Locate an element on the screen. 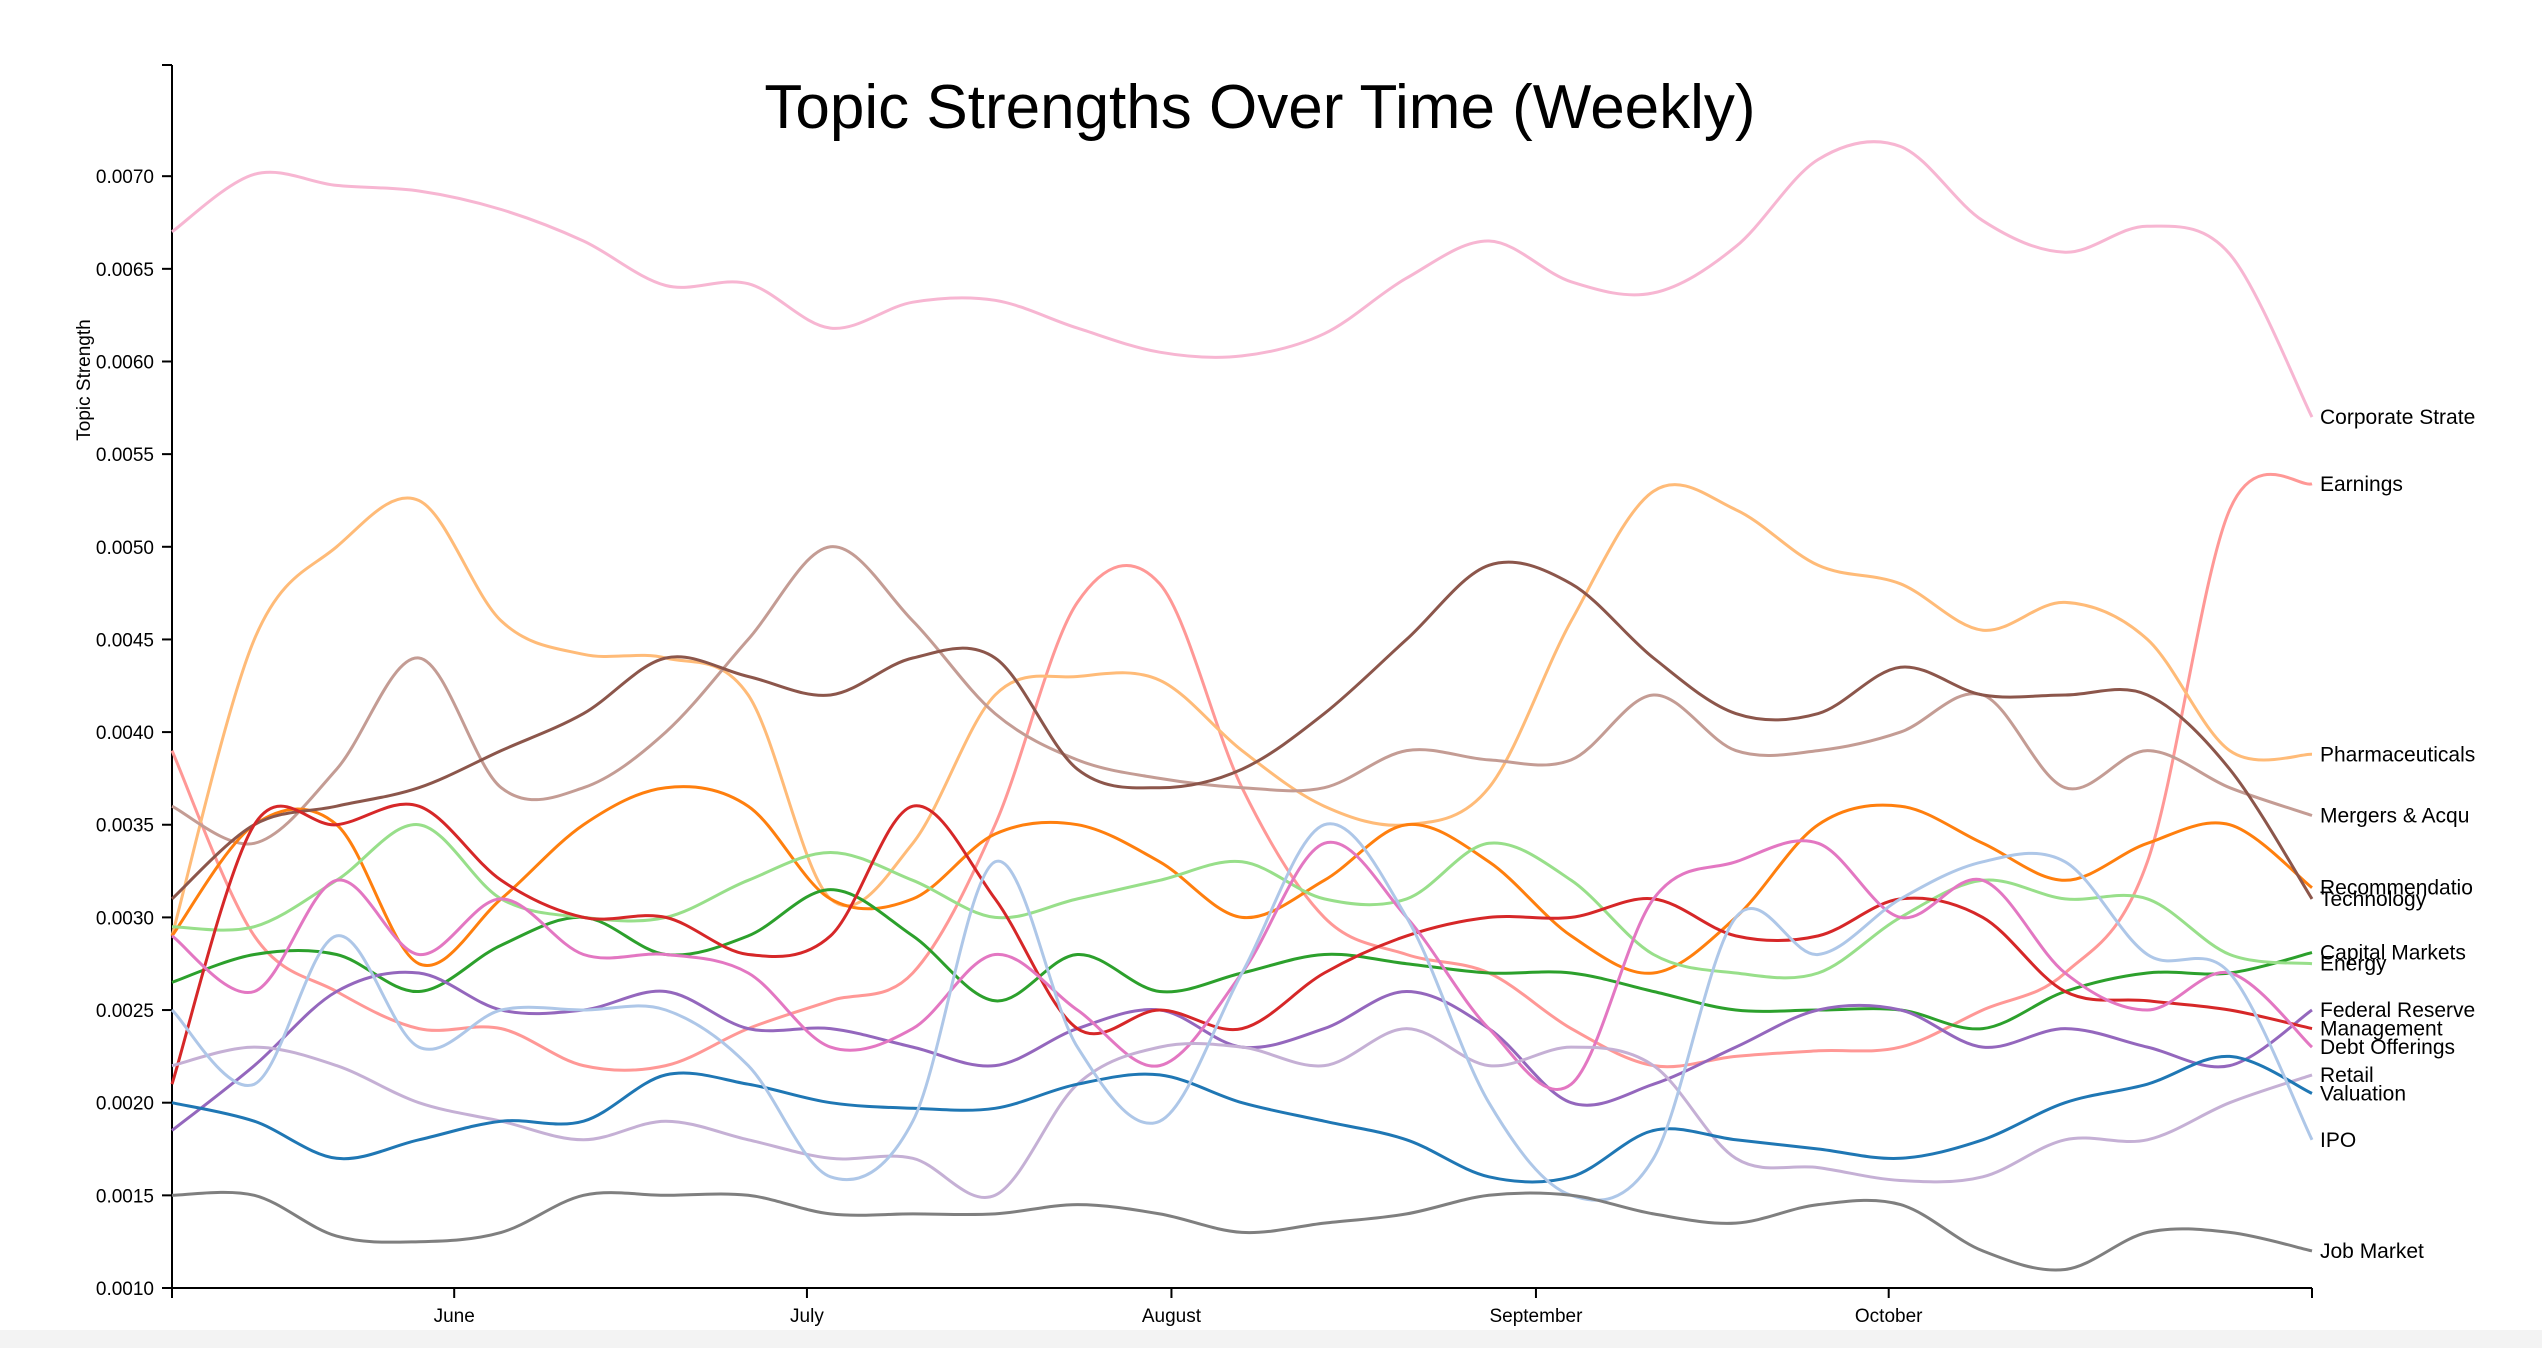 The image size is (2542, 1348). series-label-earnings: Earnings is located at coordinates (2361, 484).